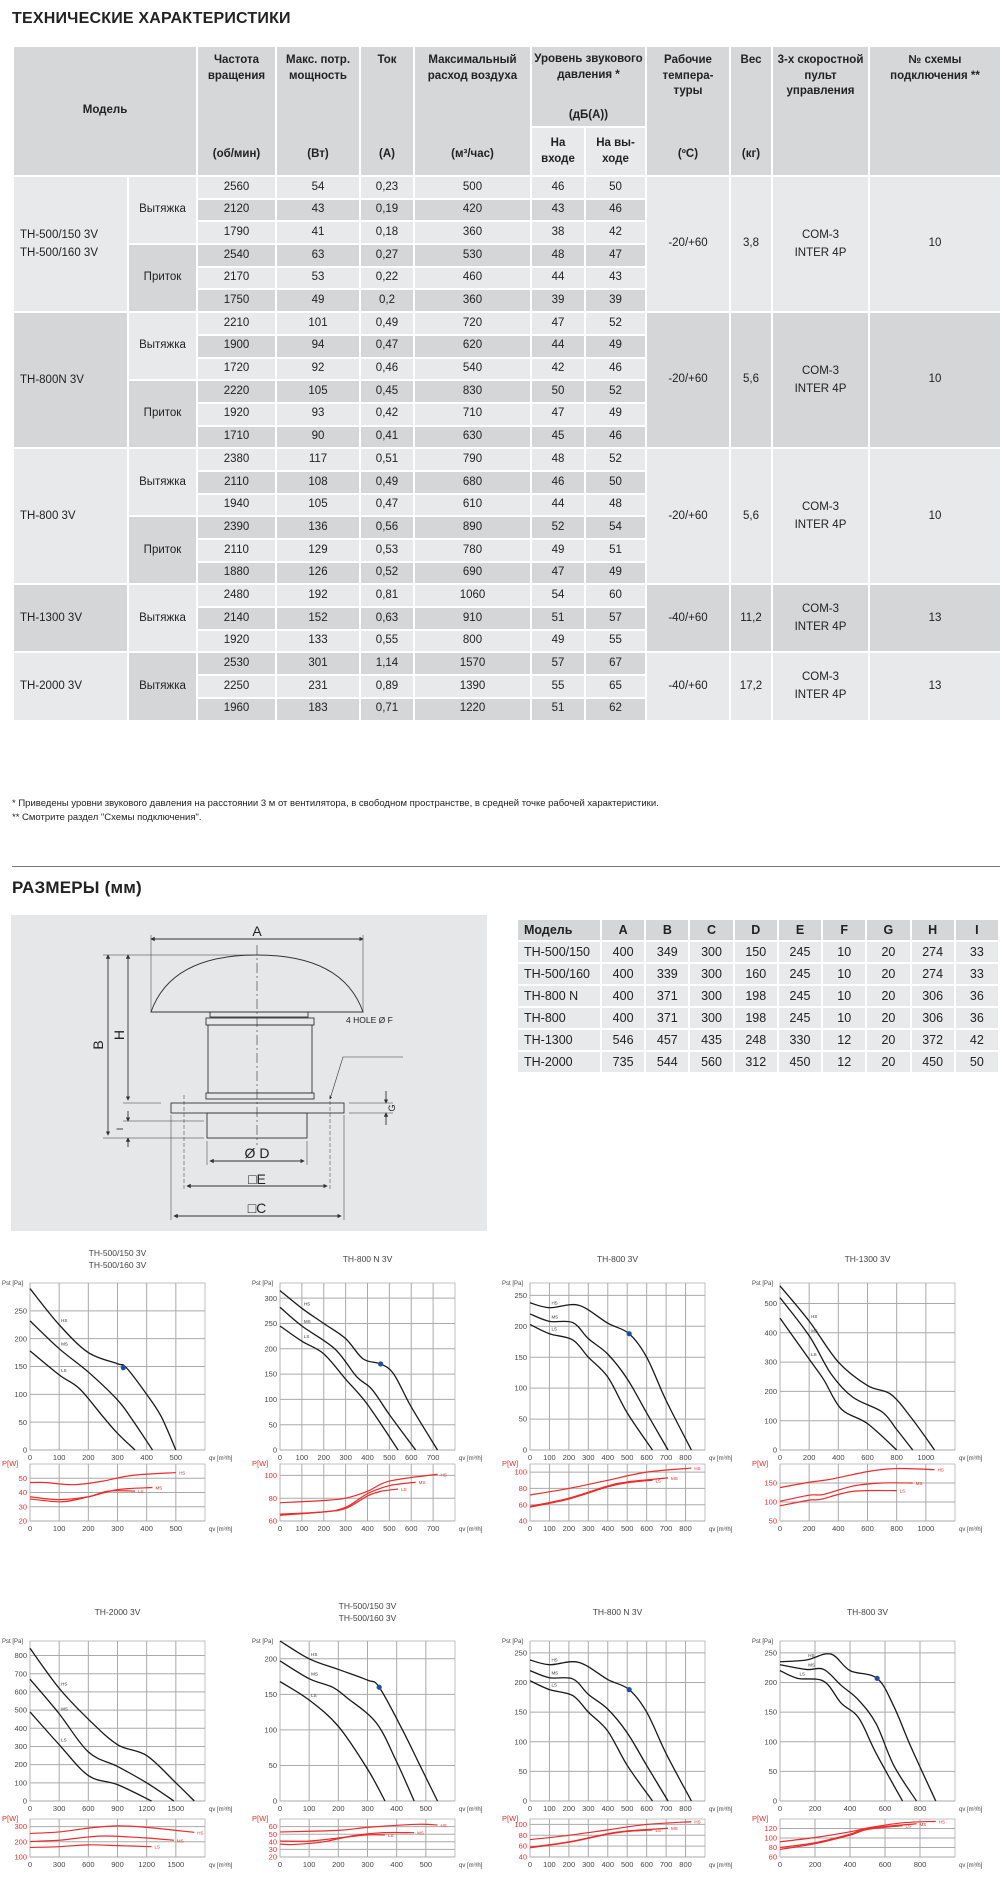 Image resolution: width=1000 pixels, height=1895 pixels. Describe the element at coordinates (506, 482) in the screenshot. I see `spec-row: 2110 108 0,49 680 46 50` at that location.